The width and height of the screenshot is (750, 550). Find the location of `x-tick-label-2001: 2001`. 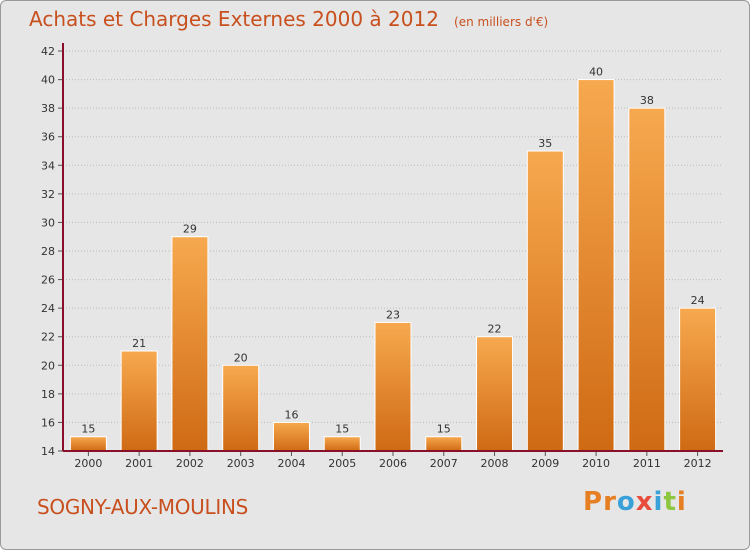

x-tick-label-2001: 2001 is located at coordinates (139, 463).